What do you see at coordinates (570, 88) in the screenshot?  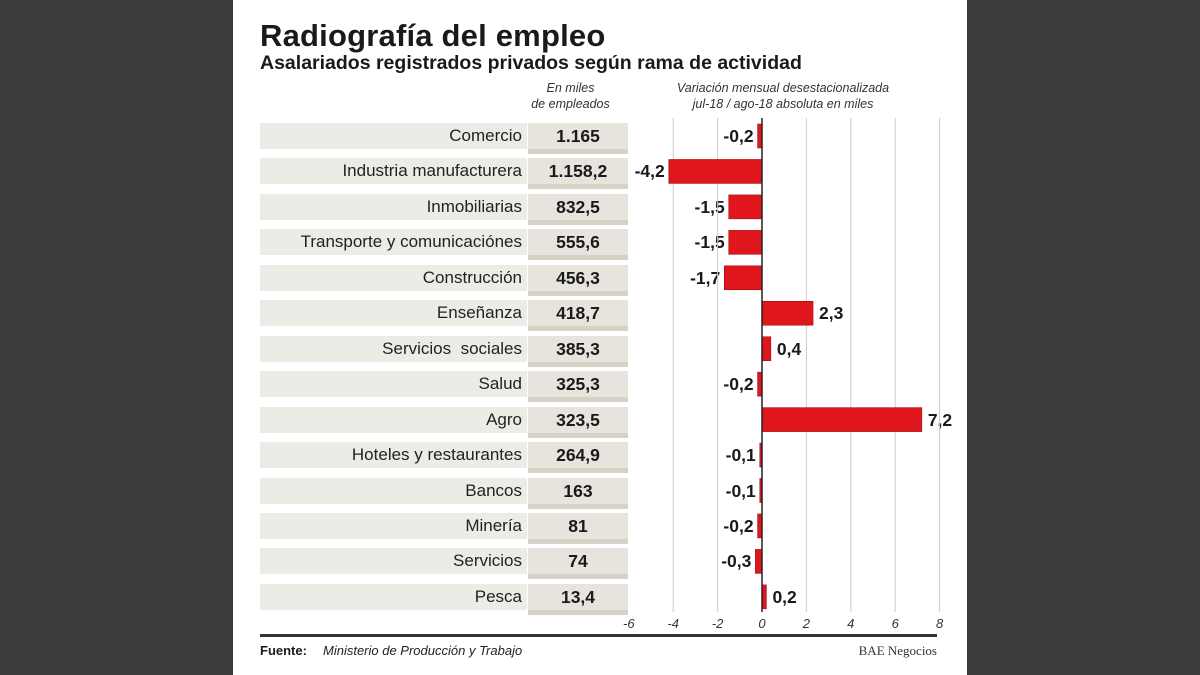 I see `values-header-line: En miles` at bounding box center [570, 88].